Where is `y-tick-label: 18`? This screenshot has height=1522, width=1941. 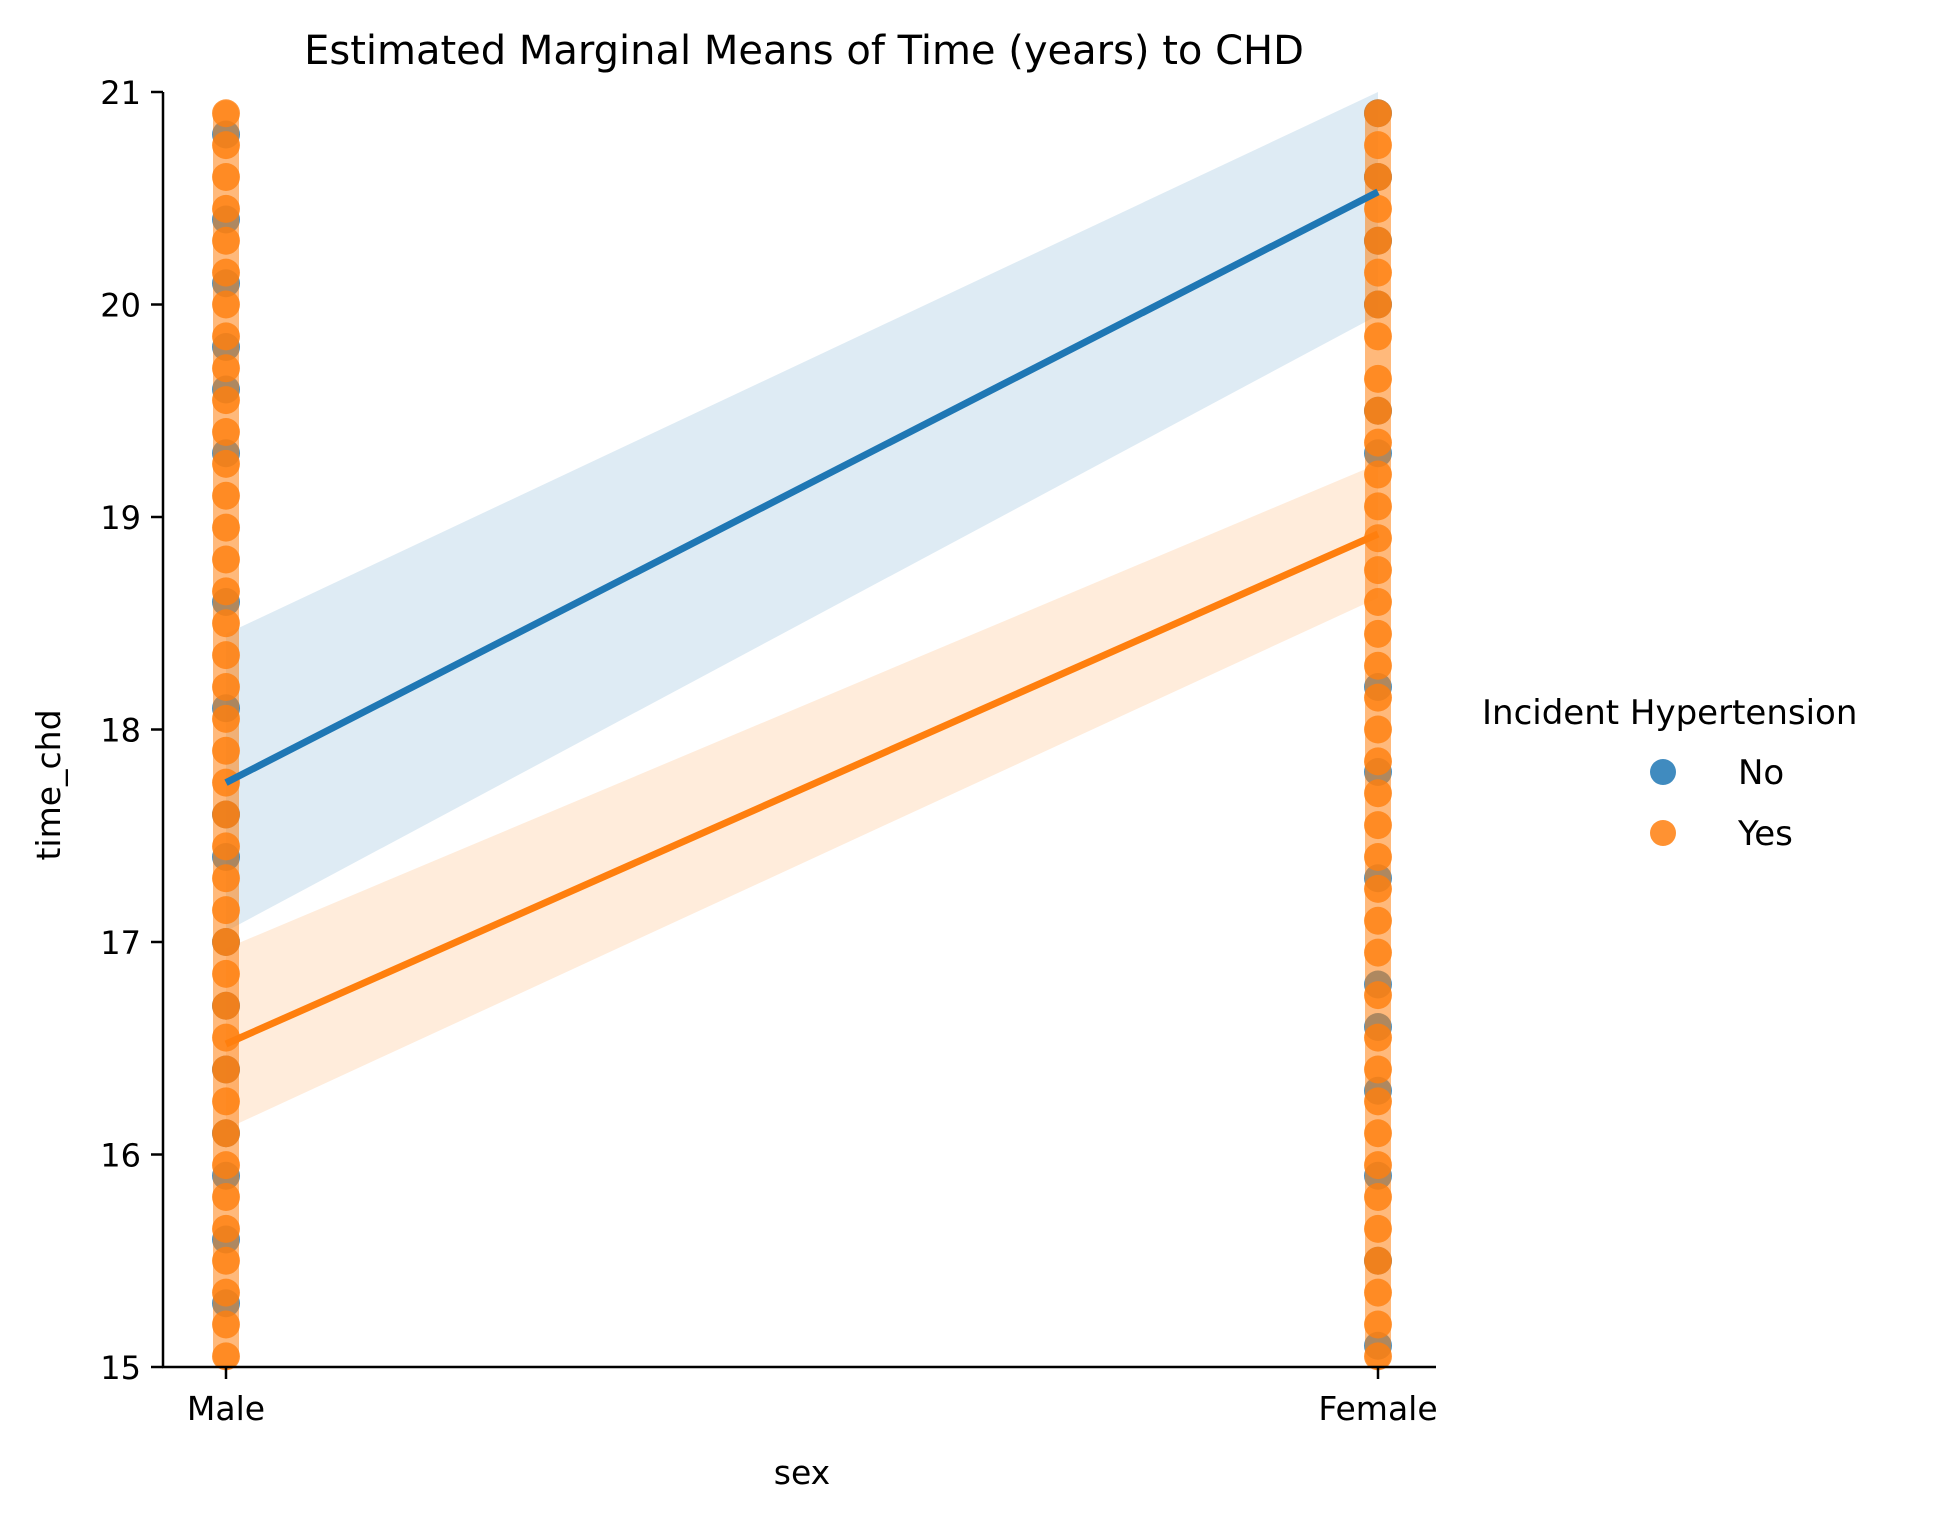 y-tick-label: 18 is located at coordinates (120, 731).